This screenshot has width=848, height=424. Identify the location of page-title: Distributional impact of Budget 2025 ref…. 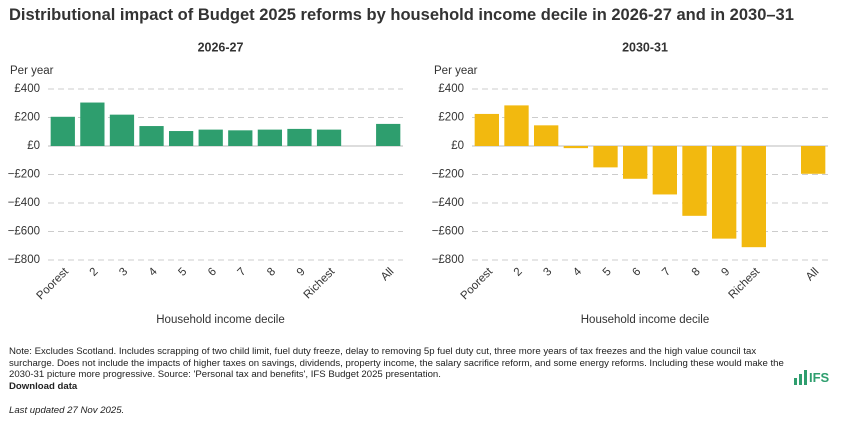
(401, 15).